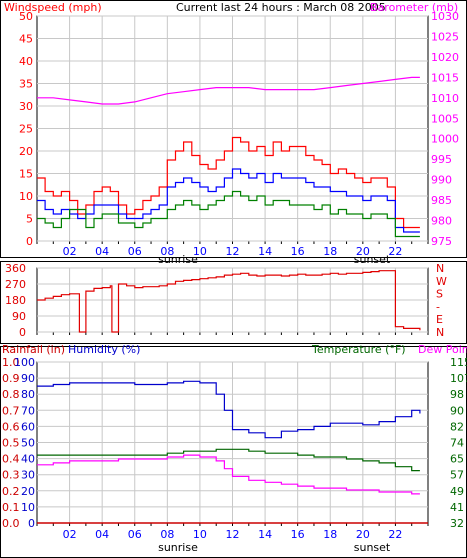  What do you see at coordinates (439, 319) in the screenshot?
I see `compass-tick-label: E` at bounding box center [439, 319].